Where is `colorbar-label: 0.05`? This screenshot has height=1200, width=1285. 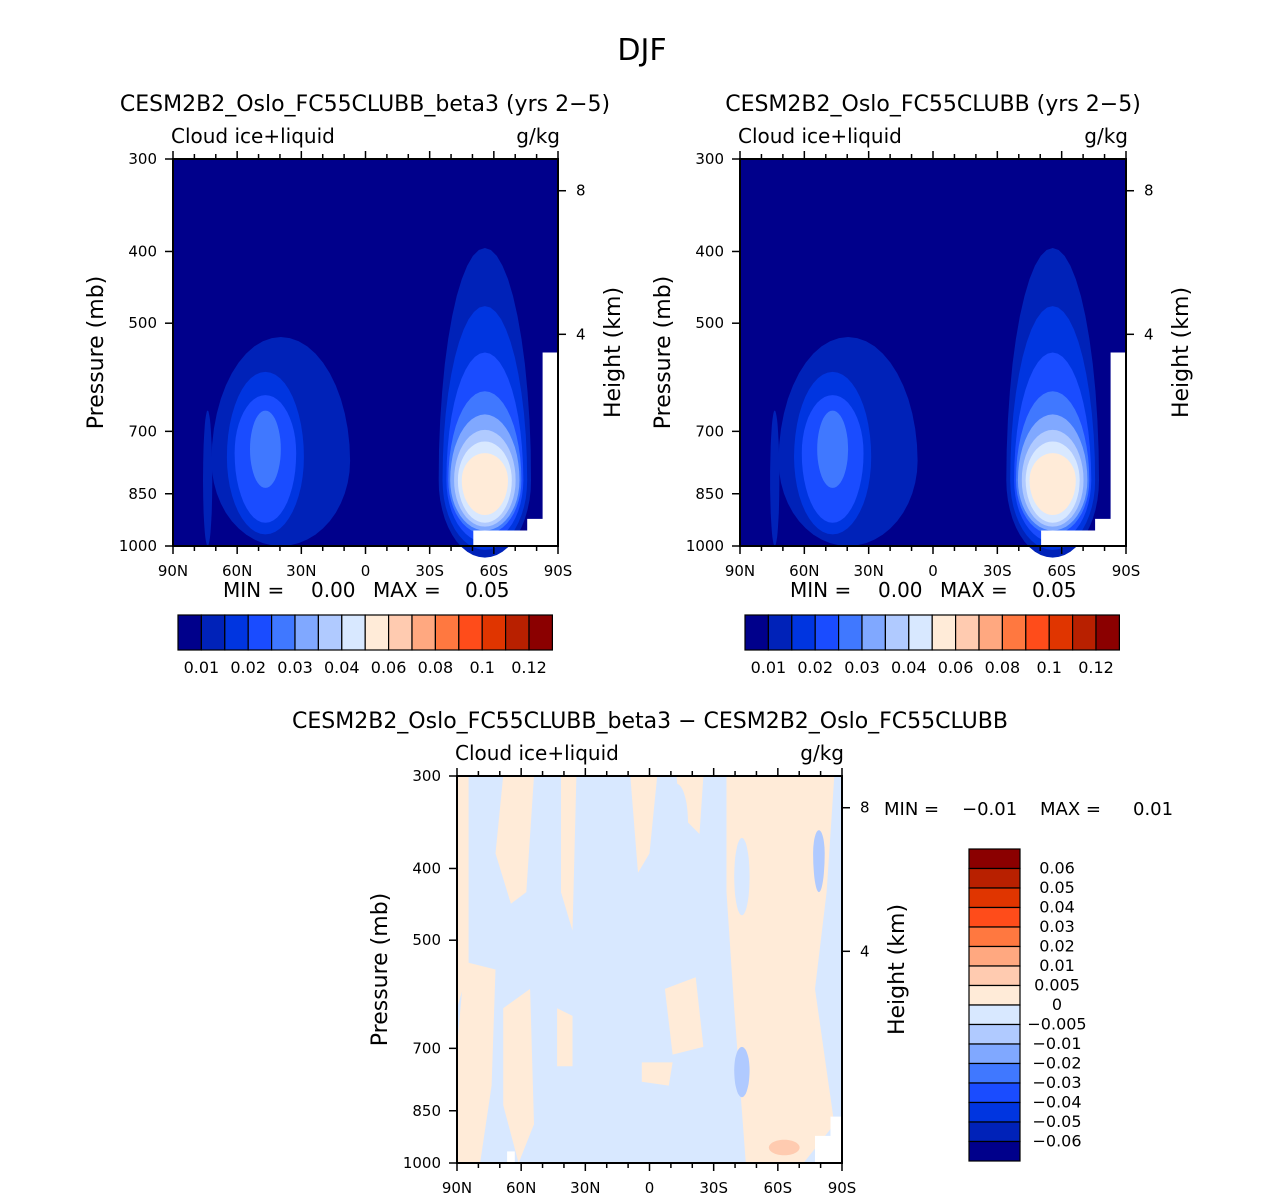
colorbar-label: 0.05 is located at coordinates (1057, 887).